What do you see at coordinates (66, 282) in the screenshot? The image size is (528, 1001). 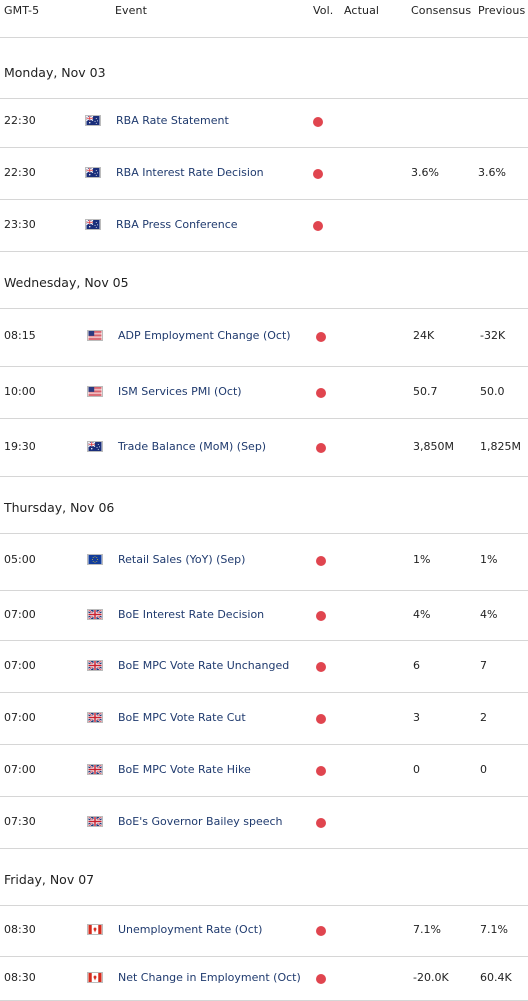 I see `day-label: Wednesday, Nov 05` at bounding box center [66, 282].